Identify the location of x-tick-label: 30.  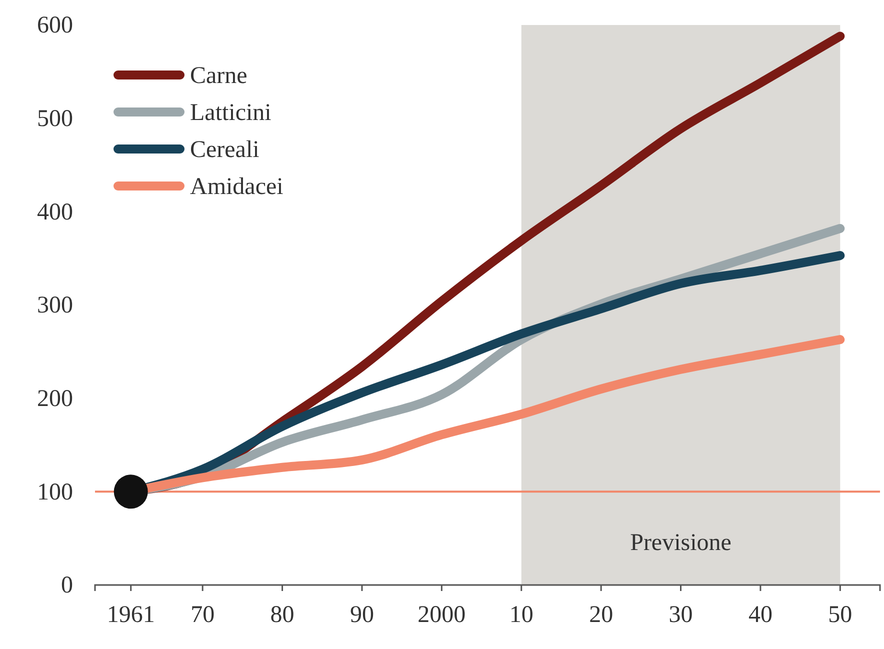
(680, 615).